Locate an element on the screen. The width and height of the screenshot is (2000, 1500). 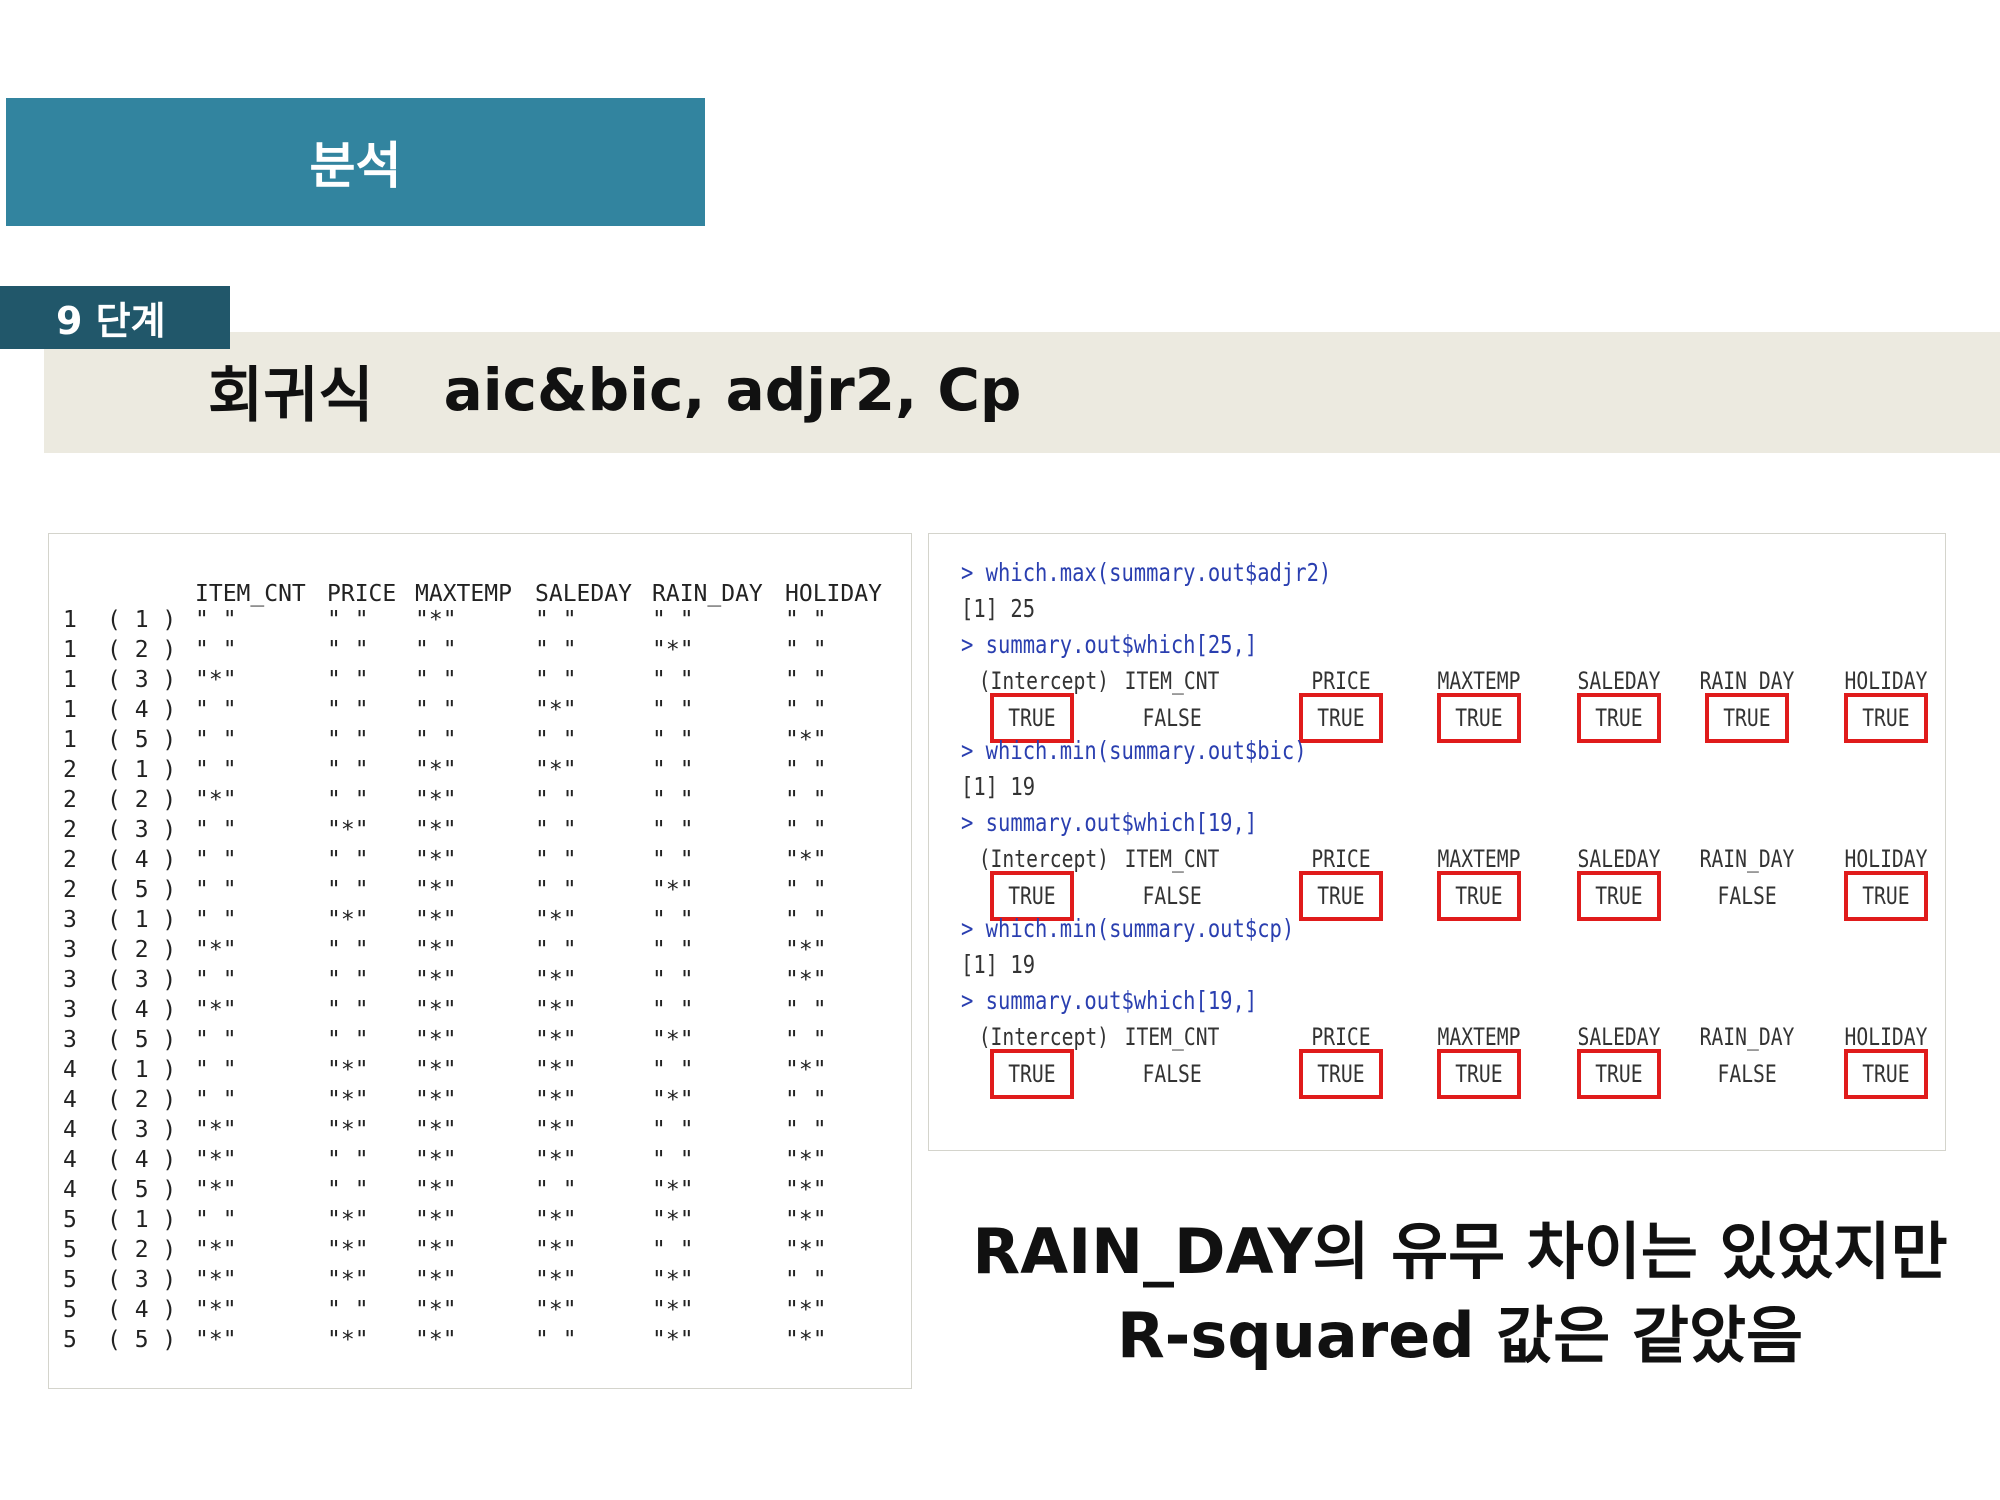
row-size: 2 is located at coordinates (70, 800).